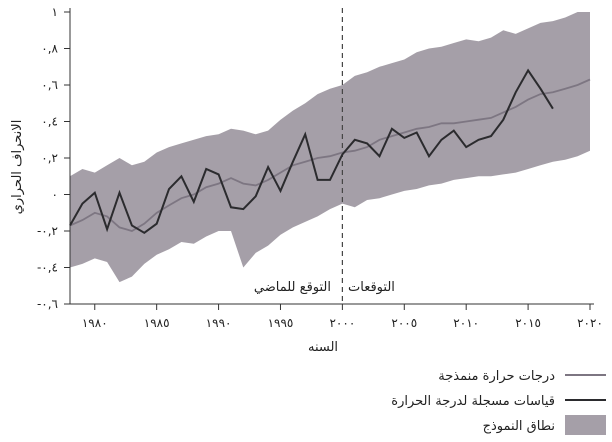 This screenshot has width=612, height=442. Describe the element at coordinates (519, 426) in the screenshot. I see `legend-band-label: نطاق النموذج` at that location.